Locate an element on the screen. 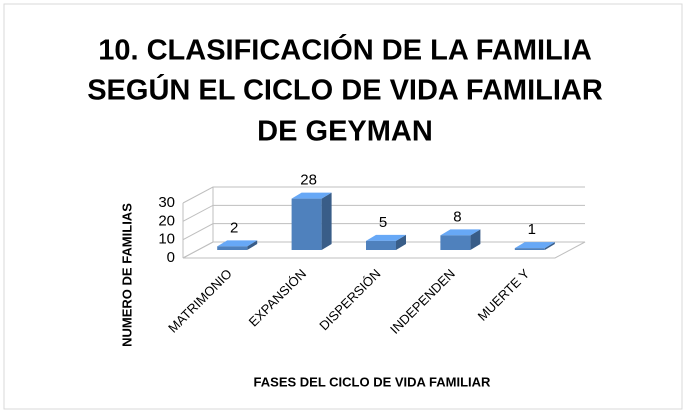 This screenshot has height=413, width=686. chart-title: SEGÚN EL CICLO DE VIDA FAMILIAR is located at coordinates (345, 90).